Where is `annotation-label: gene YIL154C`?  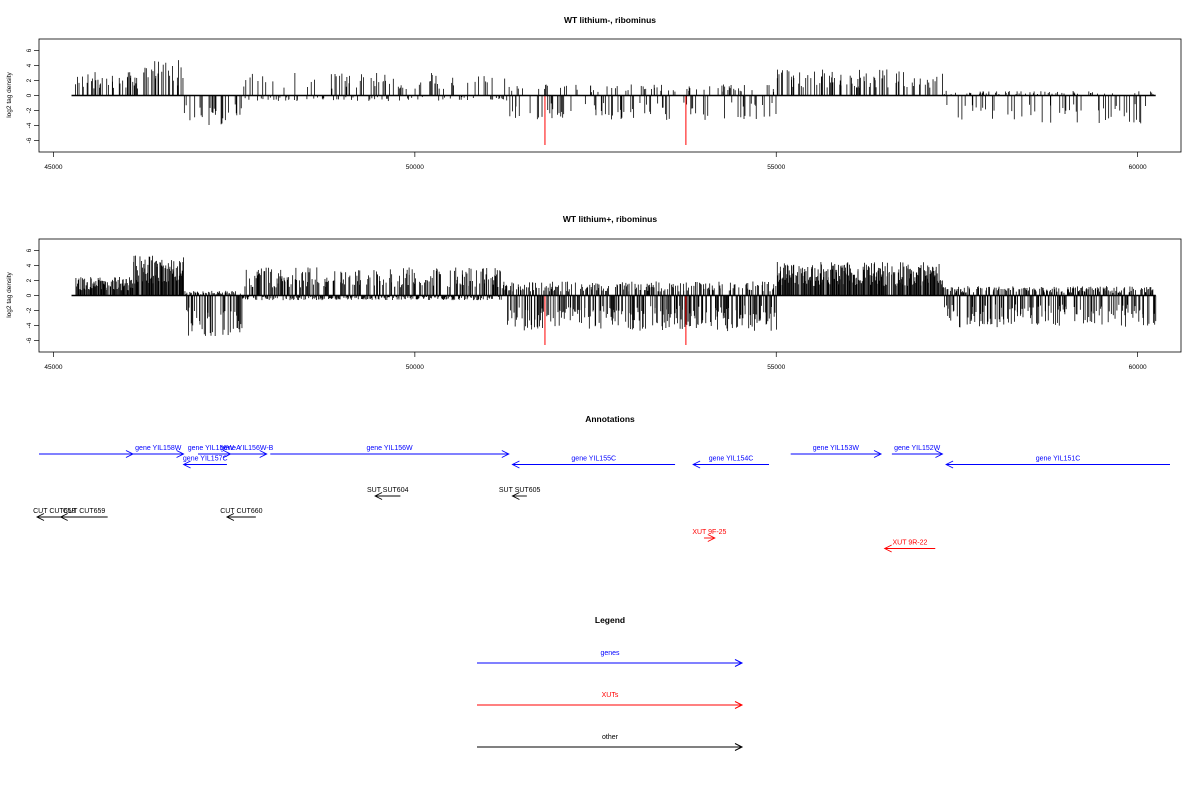 annotation-label: gene YIL154C is located at coordinates (731, 459).